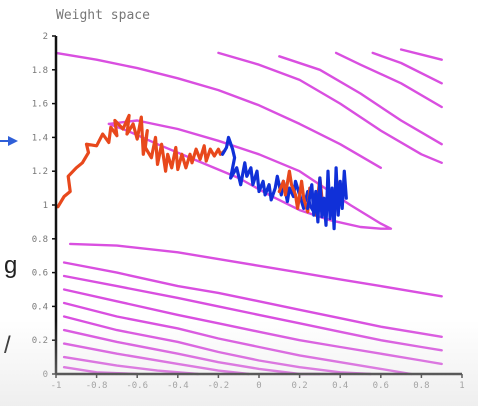 This screenshot has width=478, height=406. What do you see at coordinates (13, 141) in the screenshot?
I see `arrow-head` at bounding box center [13, 141].